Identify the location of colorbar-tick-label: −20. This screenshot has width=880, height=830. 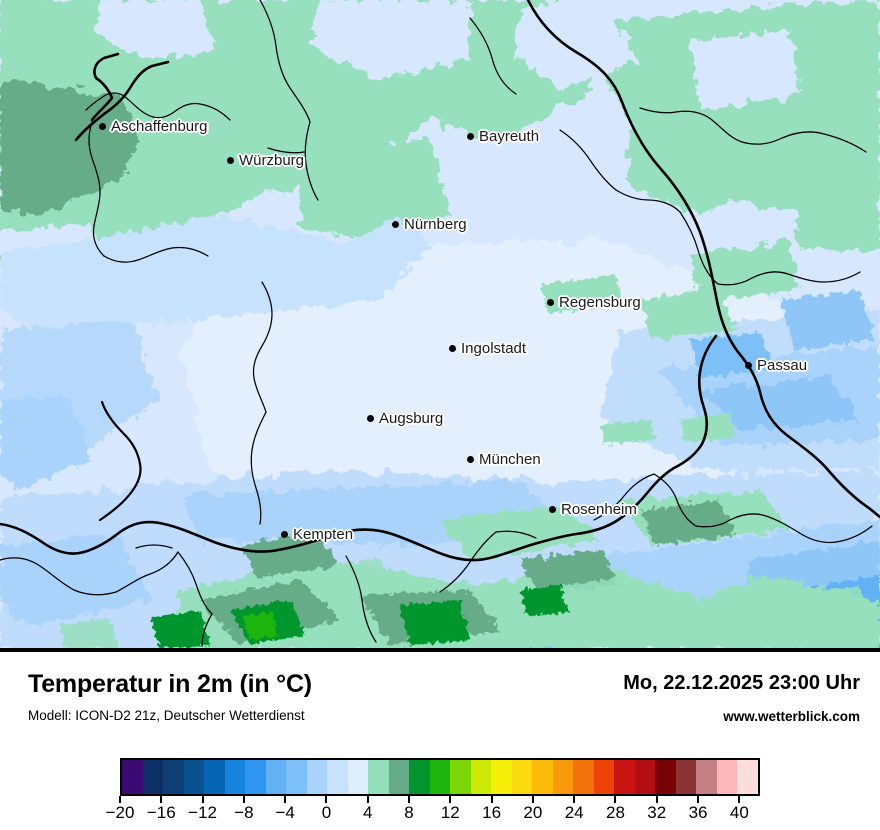
(120, 812).